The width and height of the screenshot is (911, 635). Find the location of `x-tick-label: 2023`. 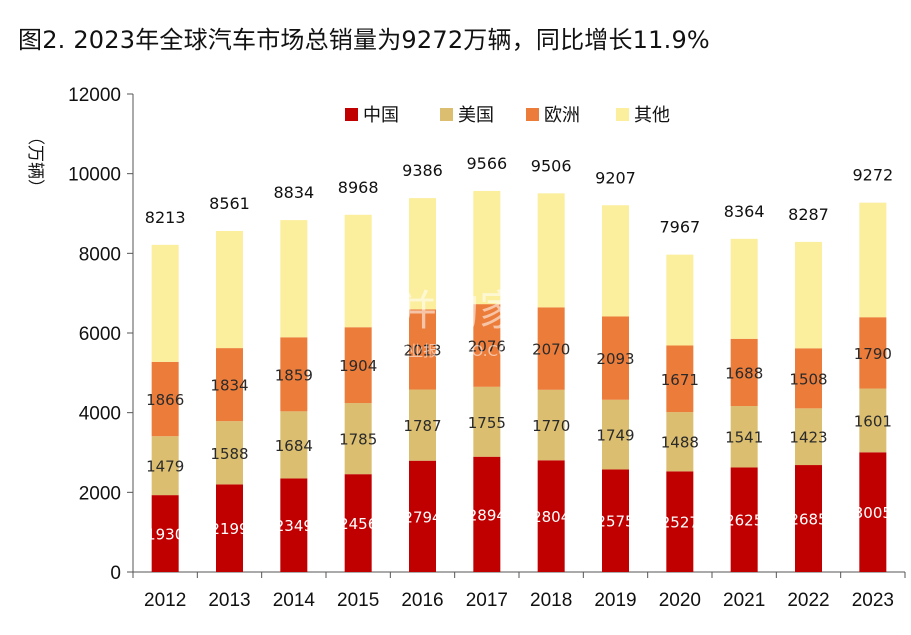

x-tick-label: 2023 is located at coordinates (873, 600).